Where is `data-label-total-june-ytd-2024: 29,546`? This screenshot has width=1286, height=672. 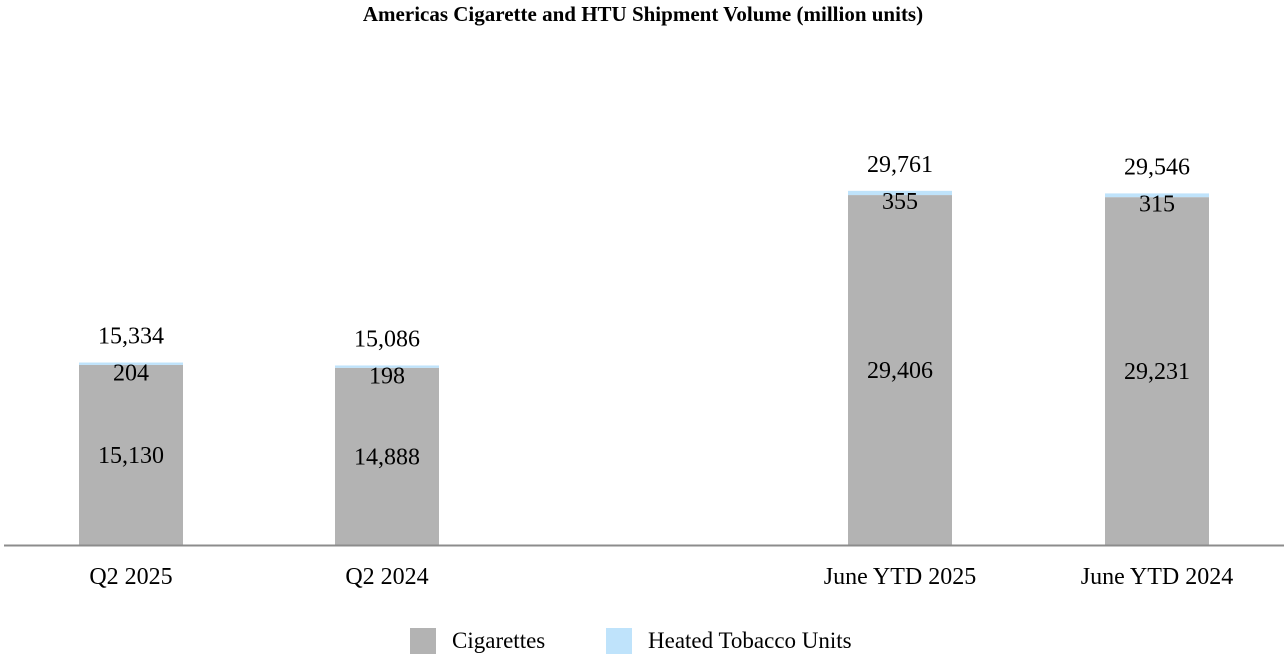
data-label-total-june-ytd-2024: 29,546 is located at coordinates (1157, 167).